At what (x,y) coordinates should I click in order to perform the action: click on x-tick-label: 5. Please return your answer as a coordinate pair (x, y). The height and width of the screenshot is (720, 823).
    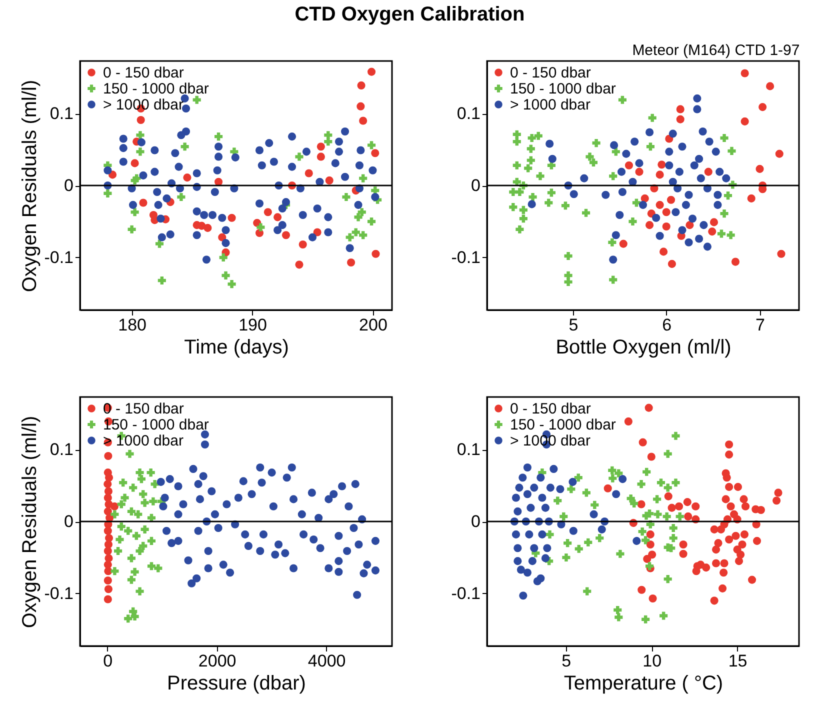
    Looking at the image, I should click on (573, 325).